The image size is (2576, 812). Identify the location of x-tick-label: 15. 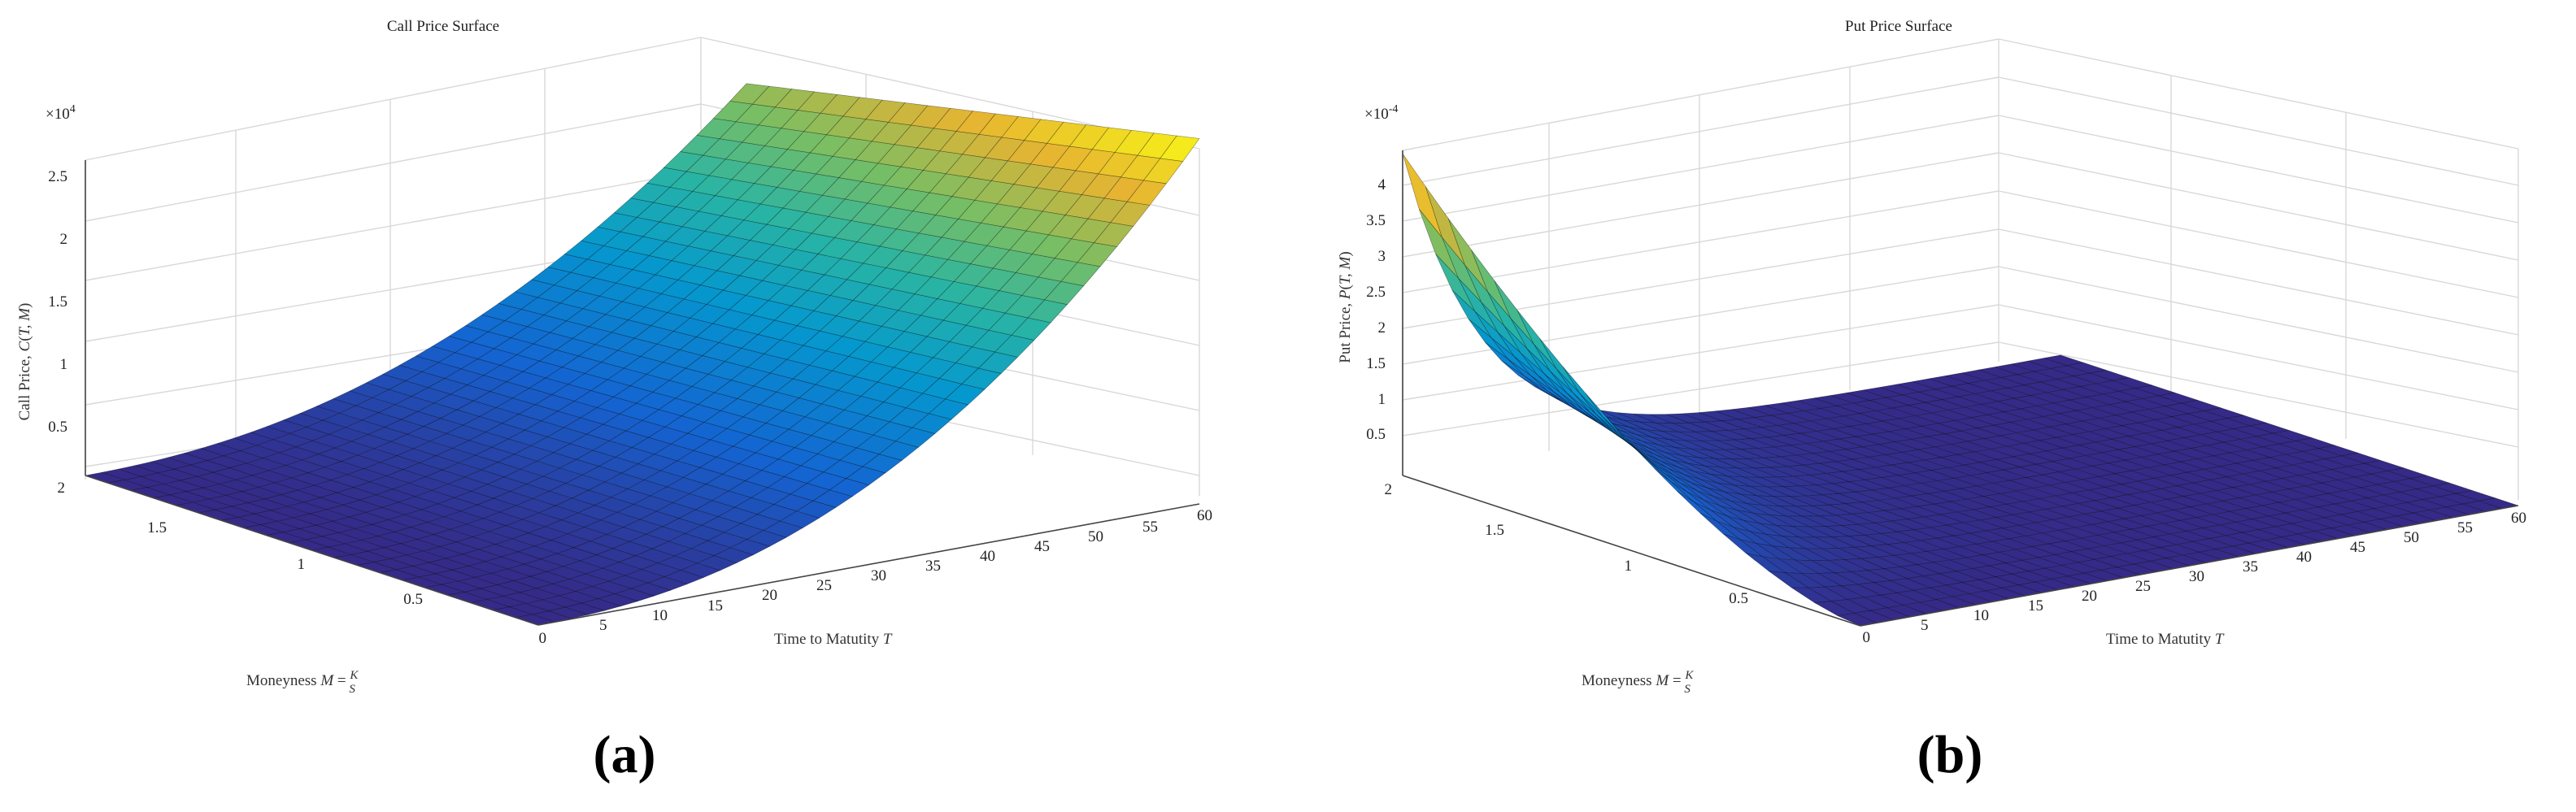
(715, 605).